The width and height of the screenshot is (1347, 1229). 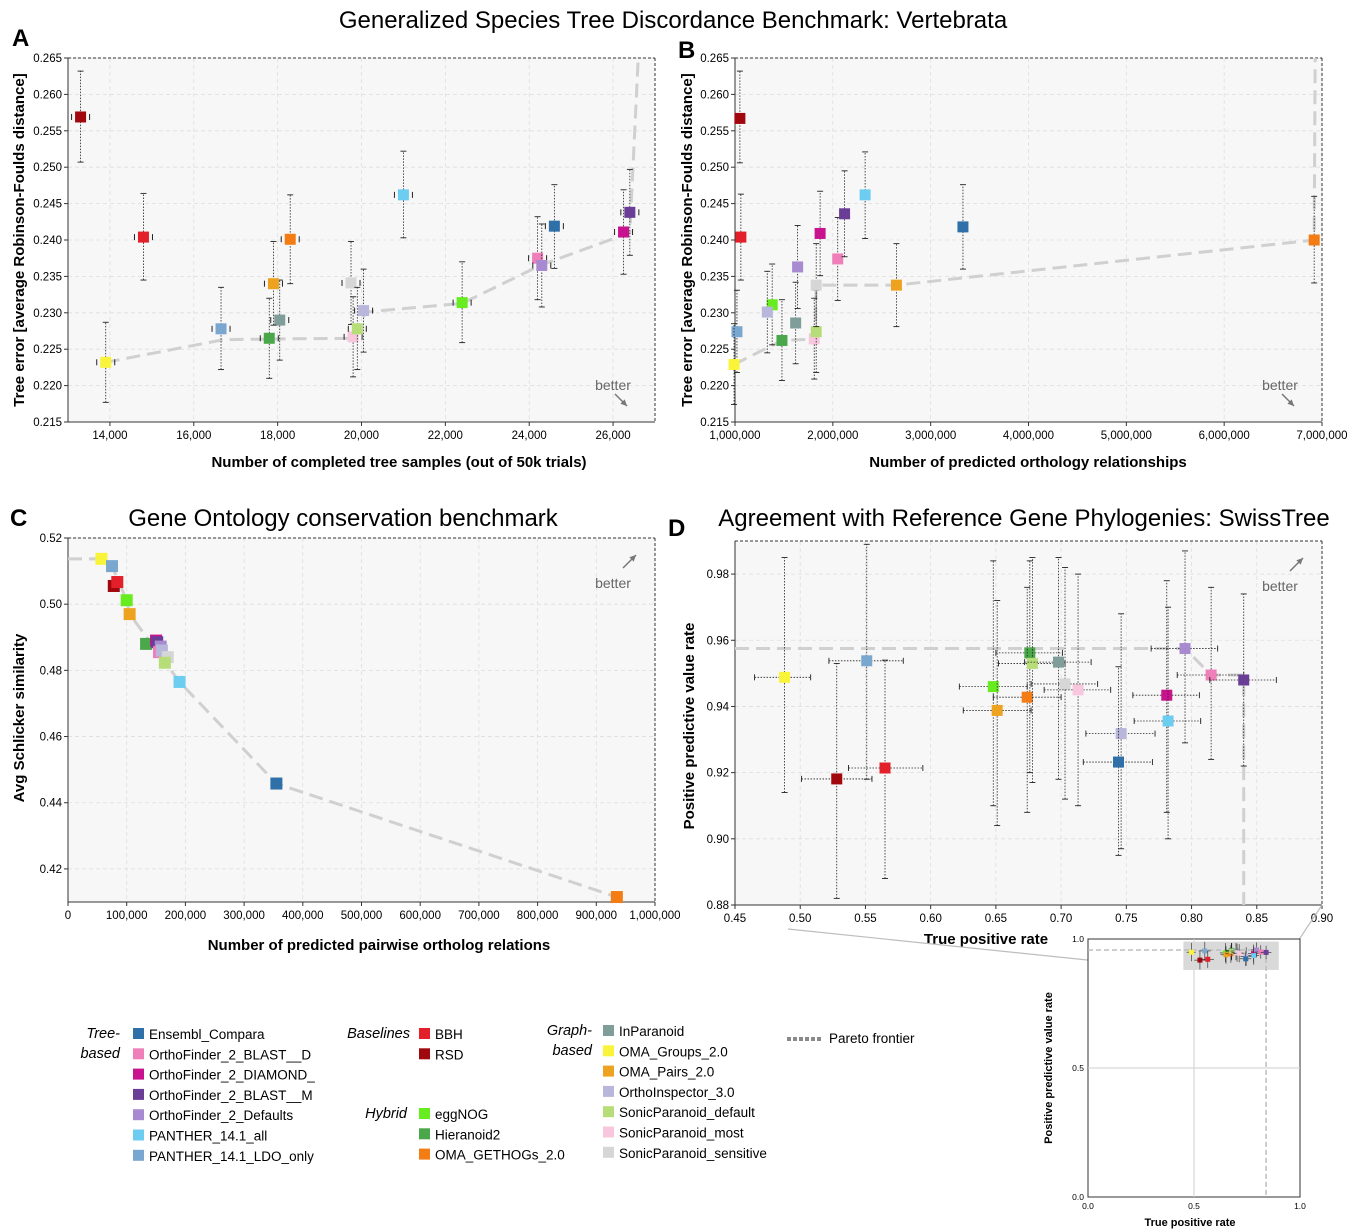 I want to click on legend-swatch-panther-14-1-ldo-only, so click(x=138, y=1155).